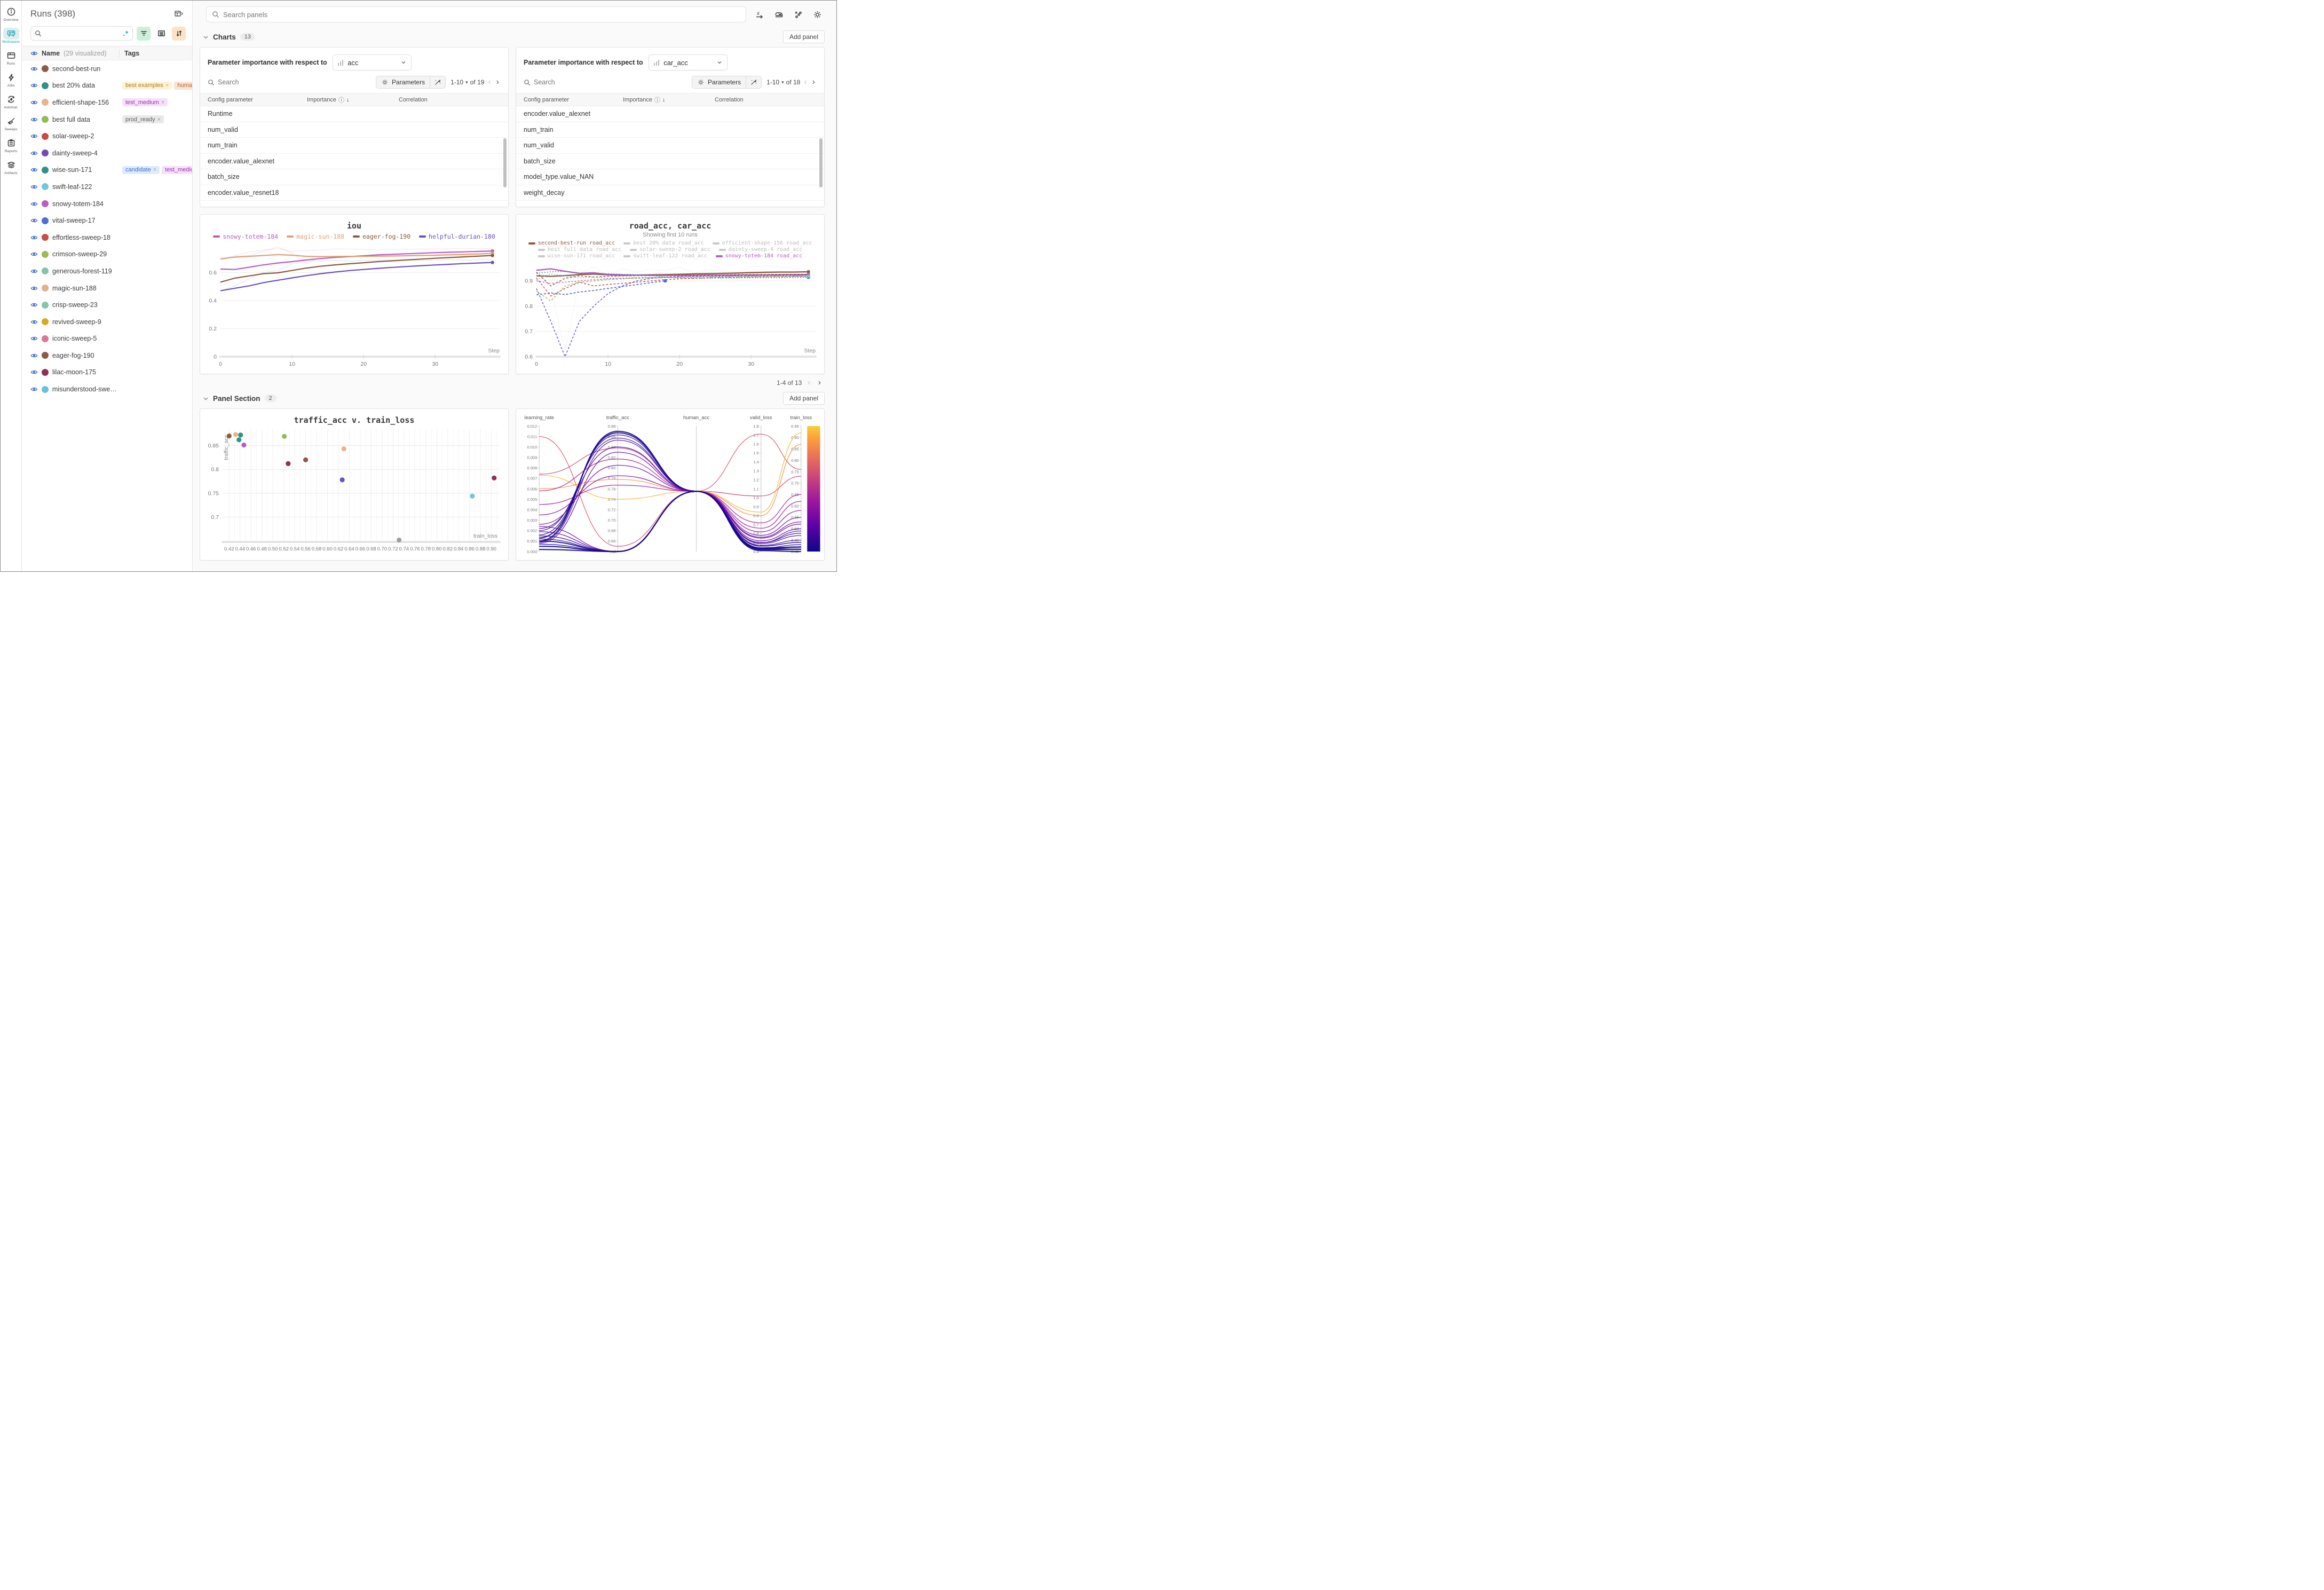  Describe the element at coordinates (354, 307) in the screenshot. I see `iou-plot: 0 0.2 0.4 0.6 0 10 20 30 Step` at that location.